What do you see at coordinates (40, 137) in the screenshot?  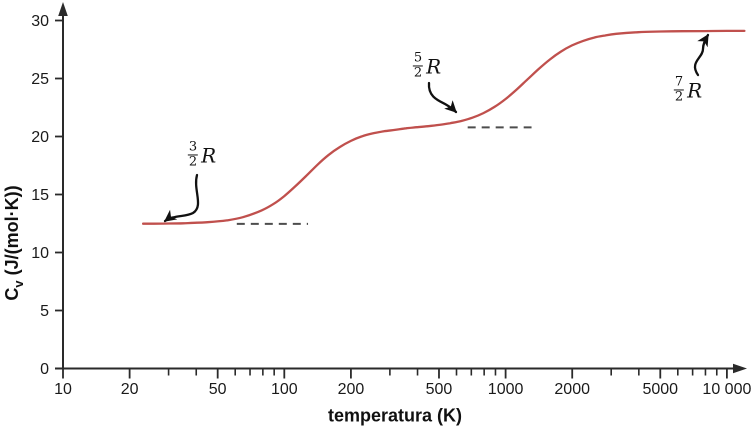 I see `y-tick-label: 20` at bounding box center [40, 137].